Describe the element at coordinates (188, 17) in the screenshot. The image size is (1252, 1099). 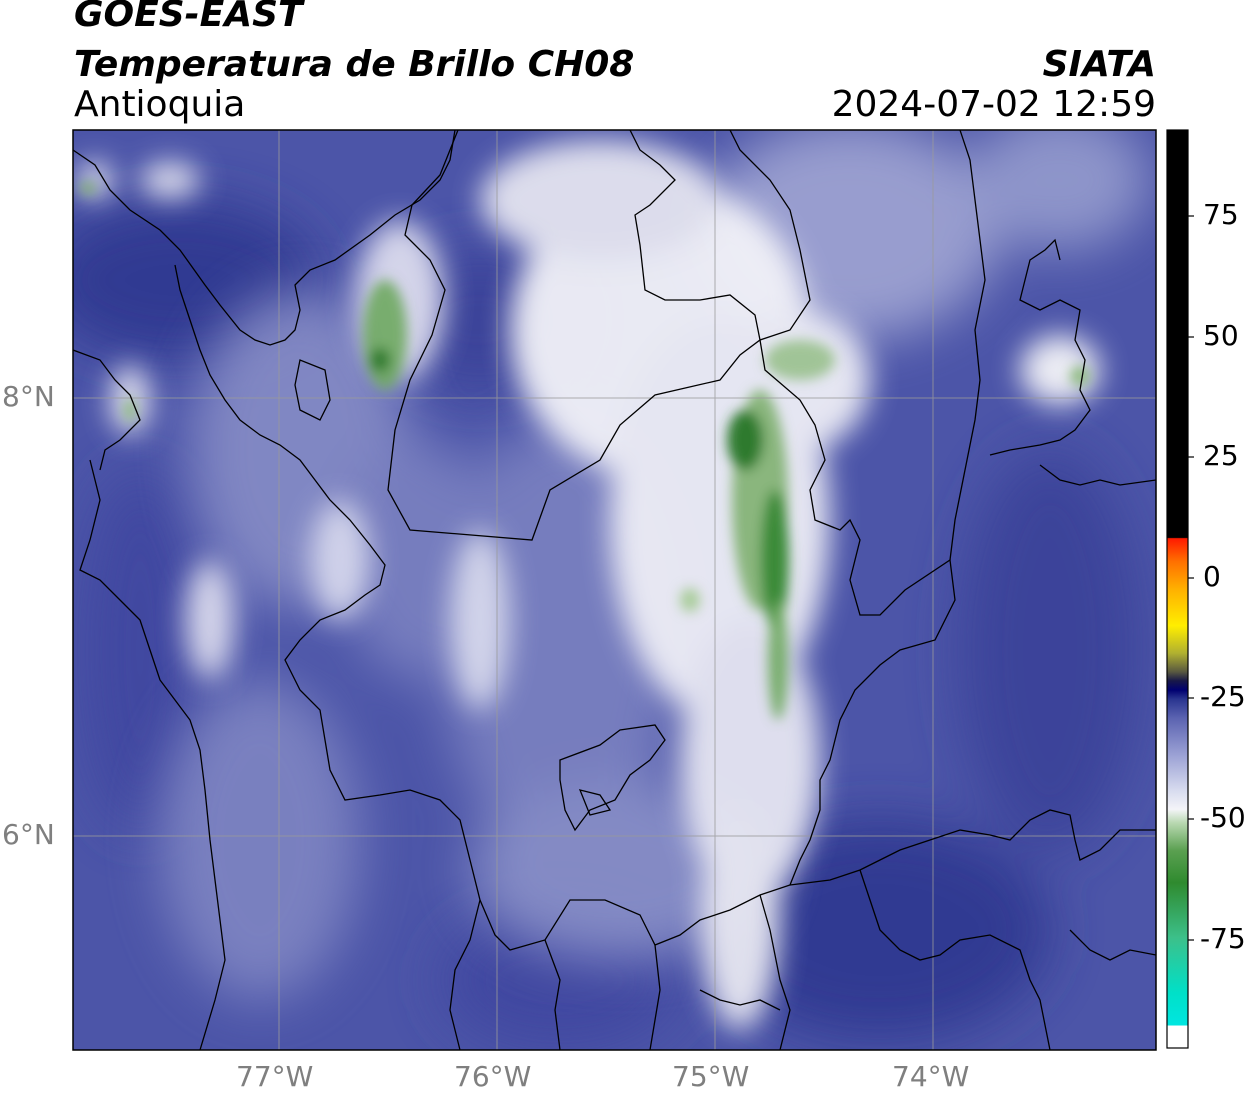
I see `title-satellite: GOES-EAST` at that location.